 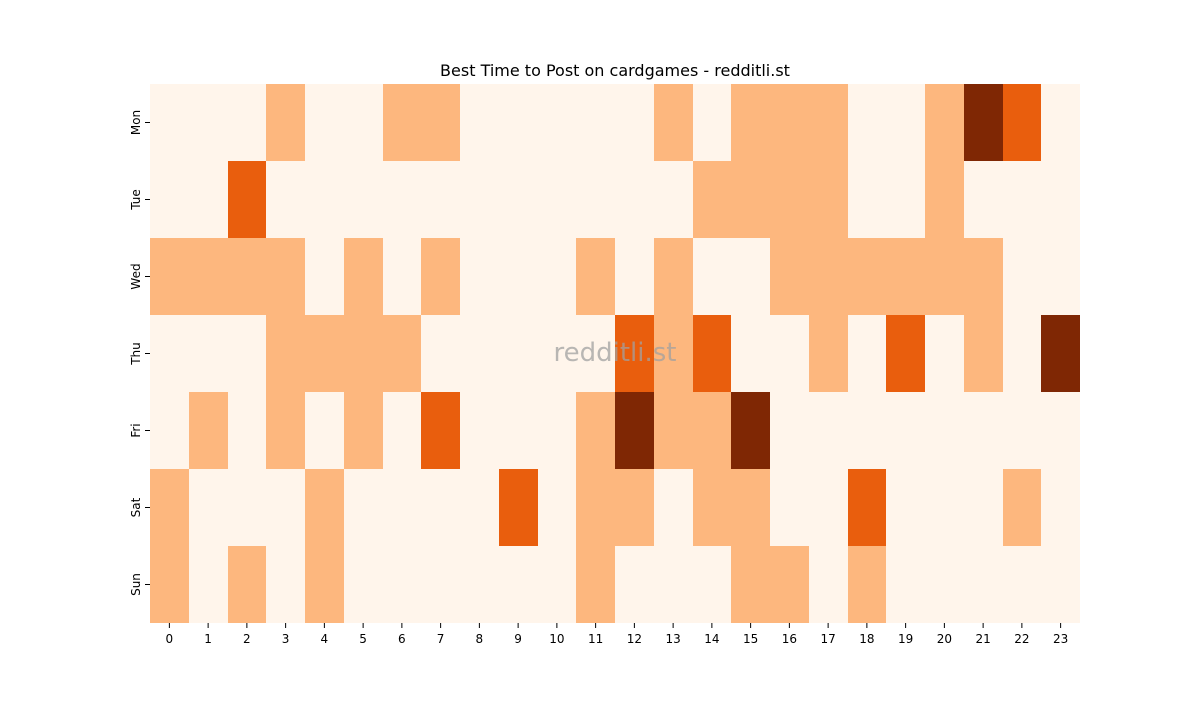 What do you see at coordinates (1021, 639) in the screenshot?
I see `x-tick-label-22: 22` at bounding box center [1021, 639].